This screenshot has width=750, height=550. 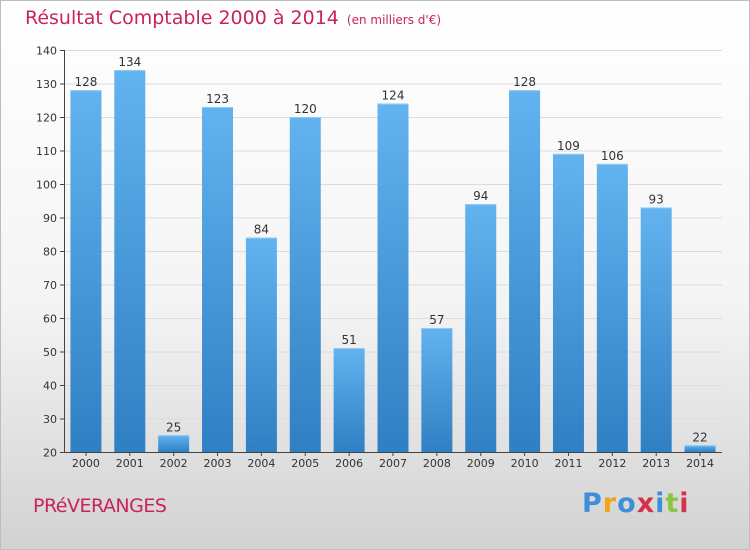 I want to click on value-label-2008: 57, so click(x=436, y=320).